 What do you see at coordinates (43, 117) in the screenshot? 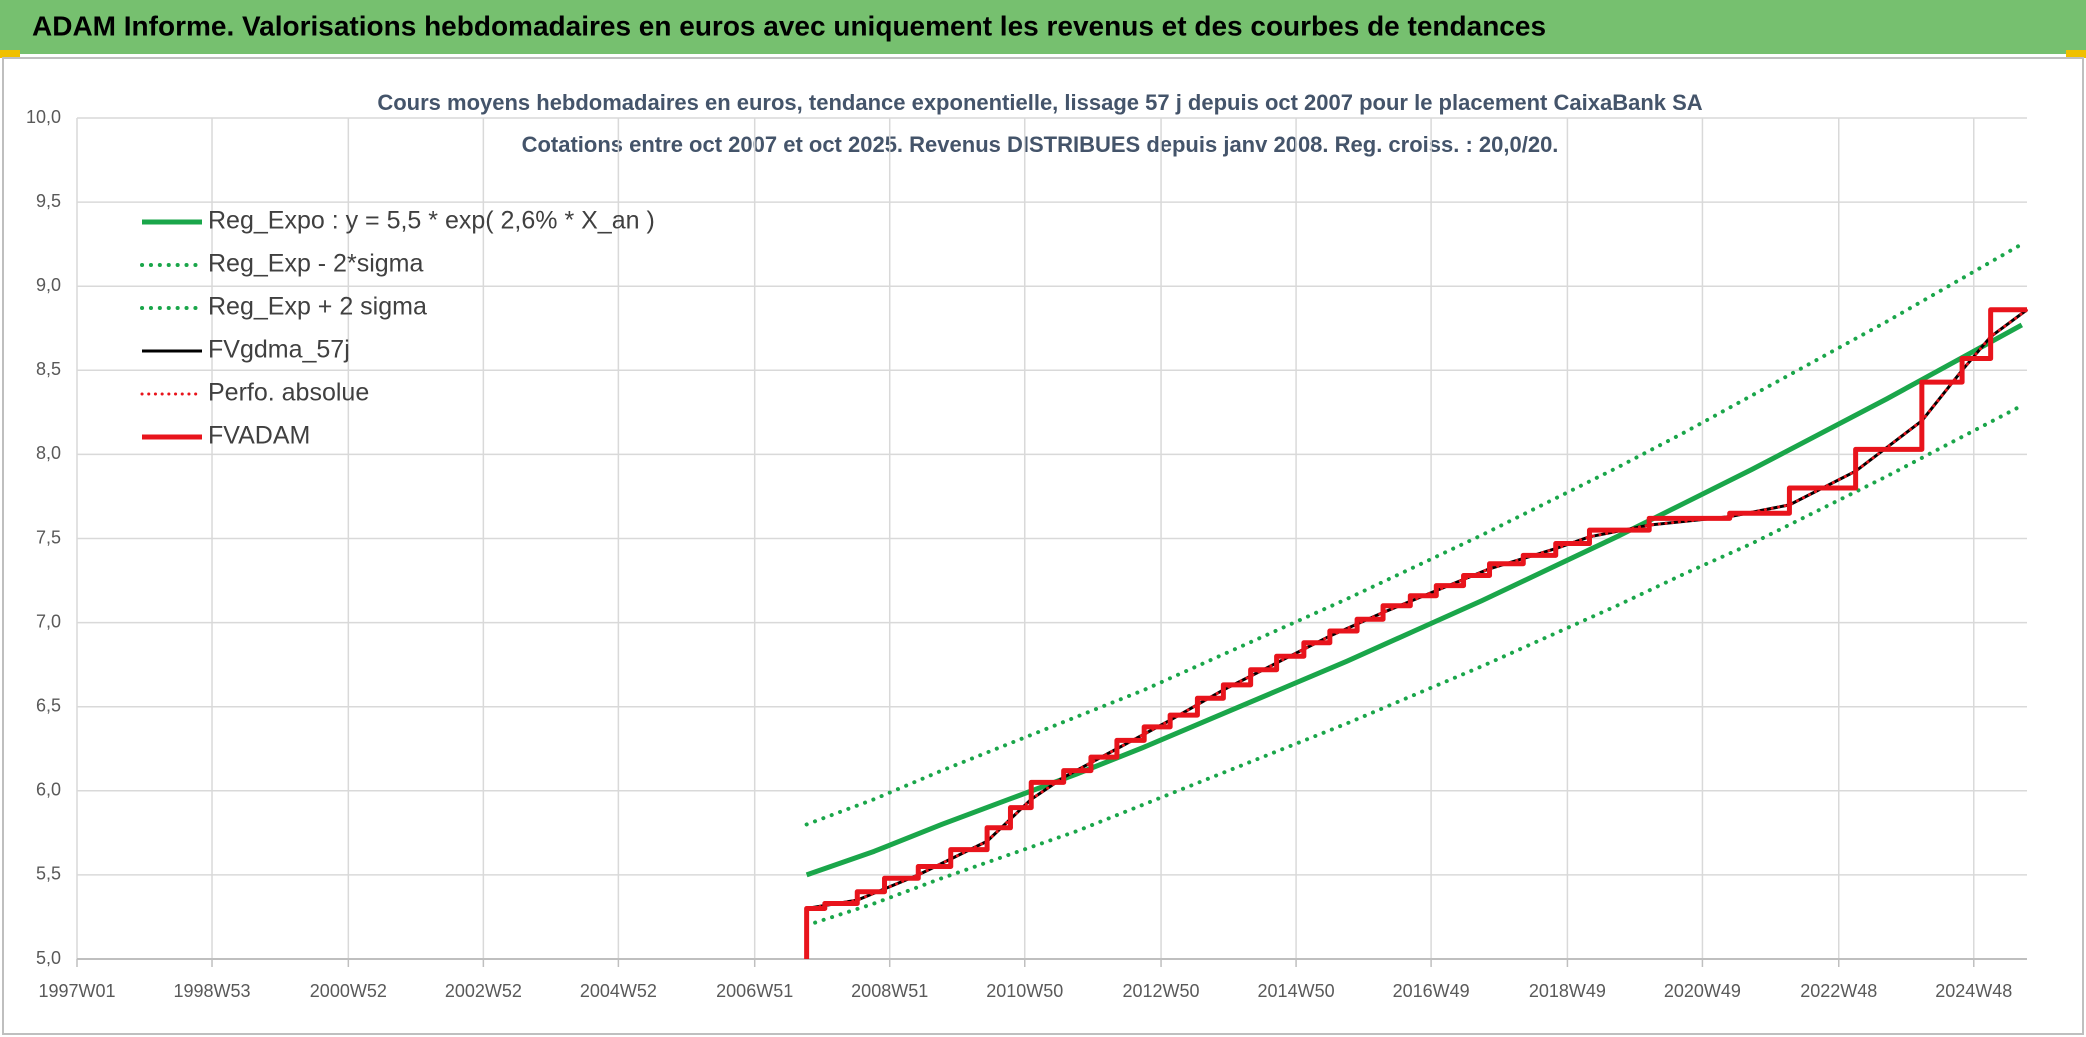
I see `y-tick-label: 10,0` at bounding box center [43, 117].